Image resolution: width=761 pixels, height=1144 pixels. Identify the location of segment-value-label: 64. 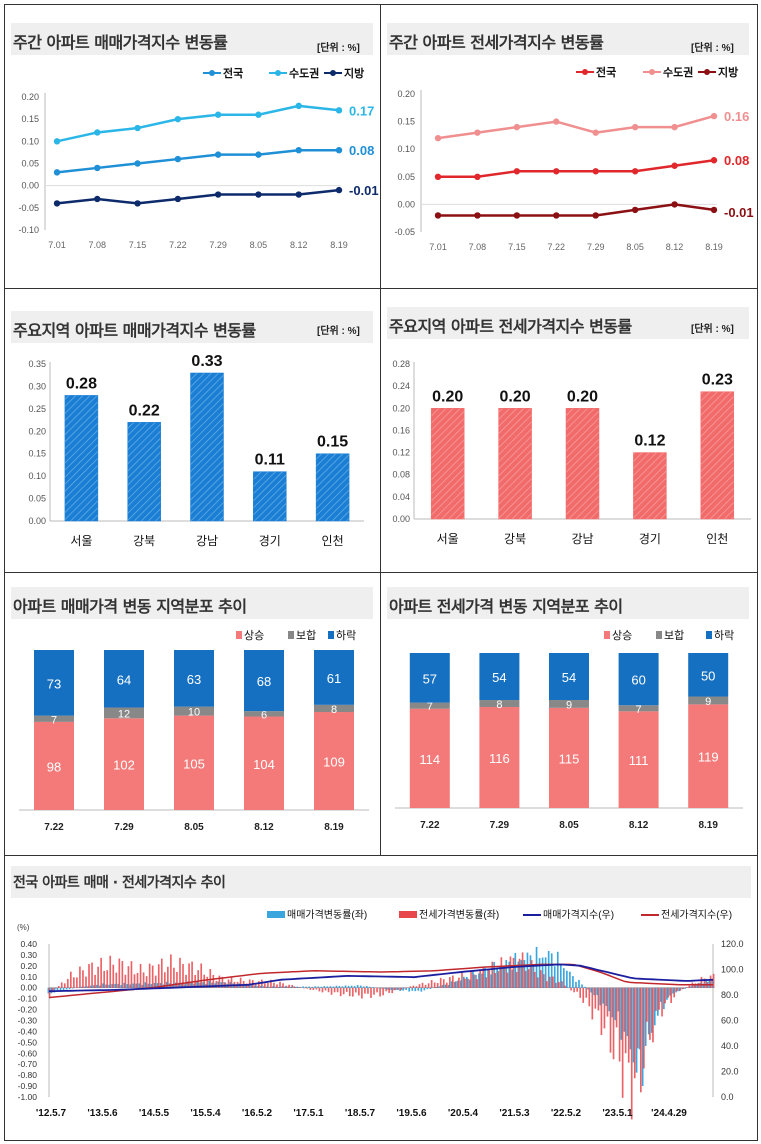
(124, 679).